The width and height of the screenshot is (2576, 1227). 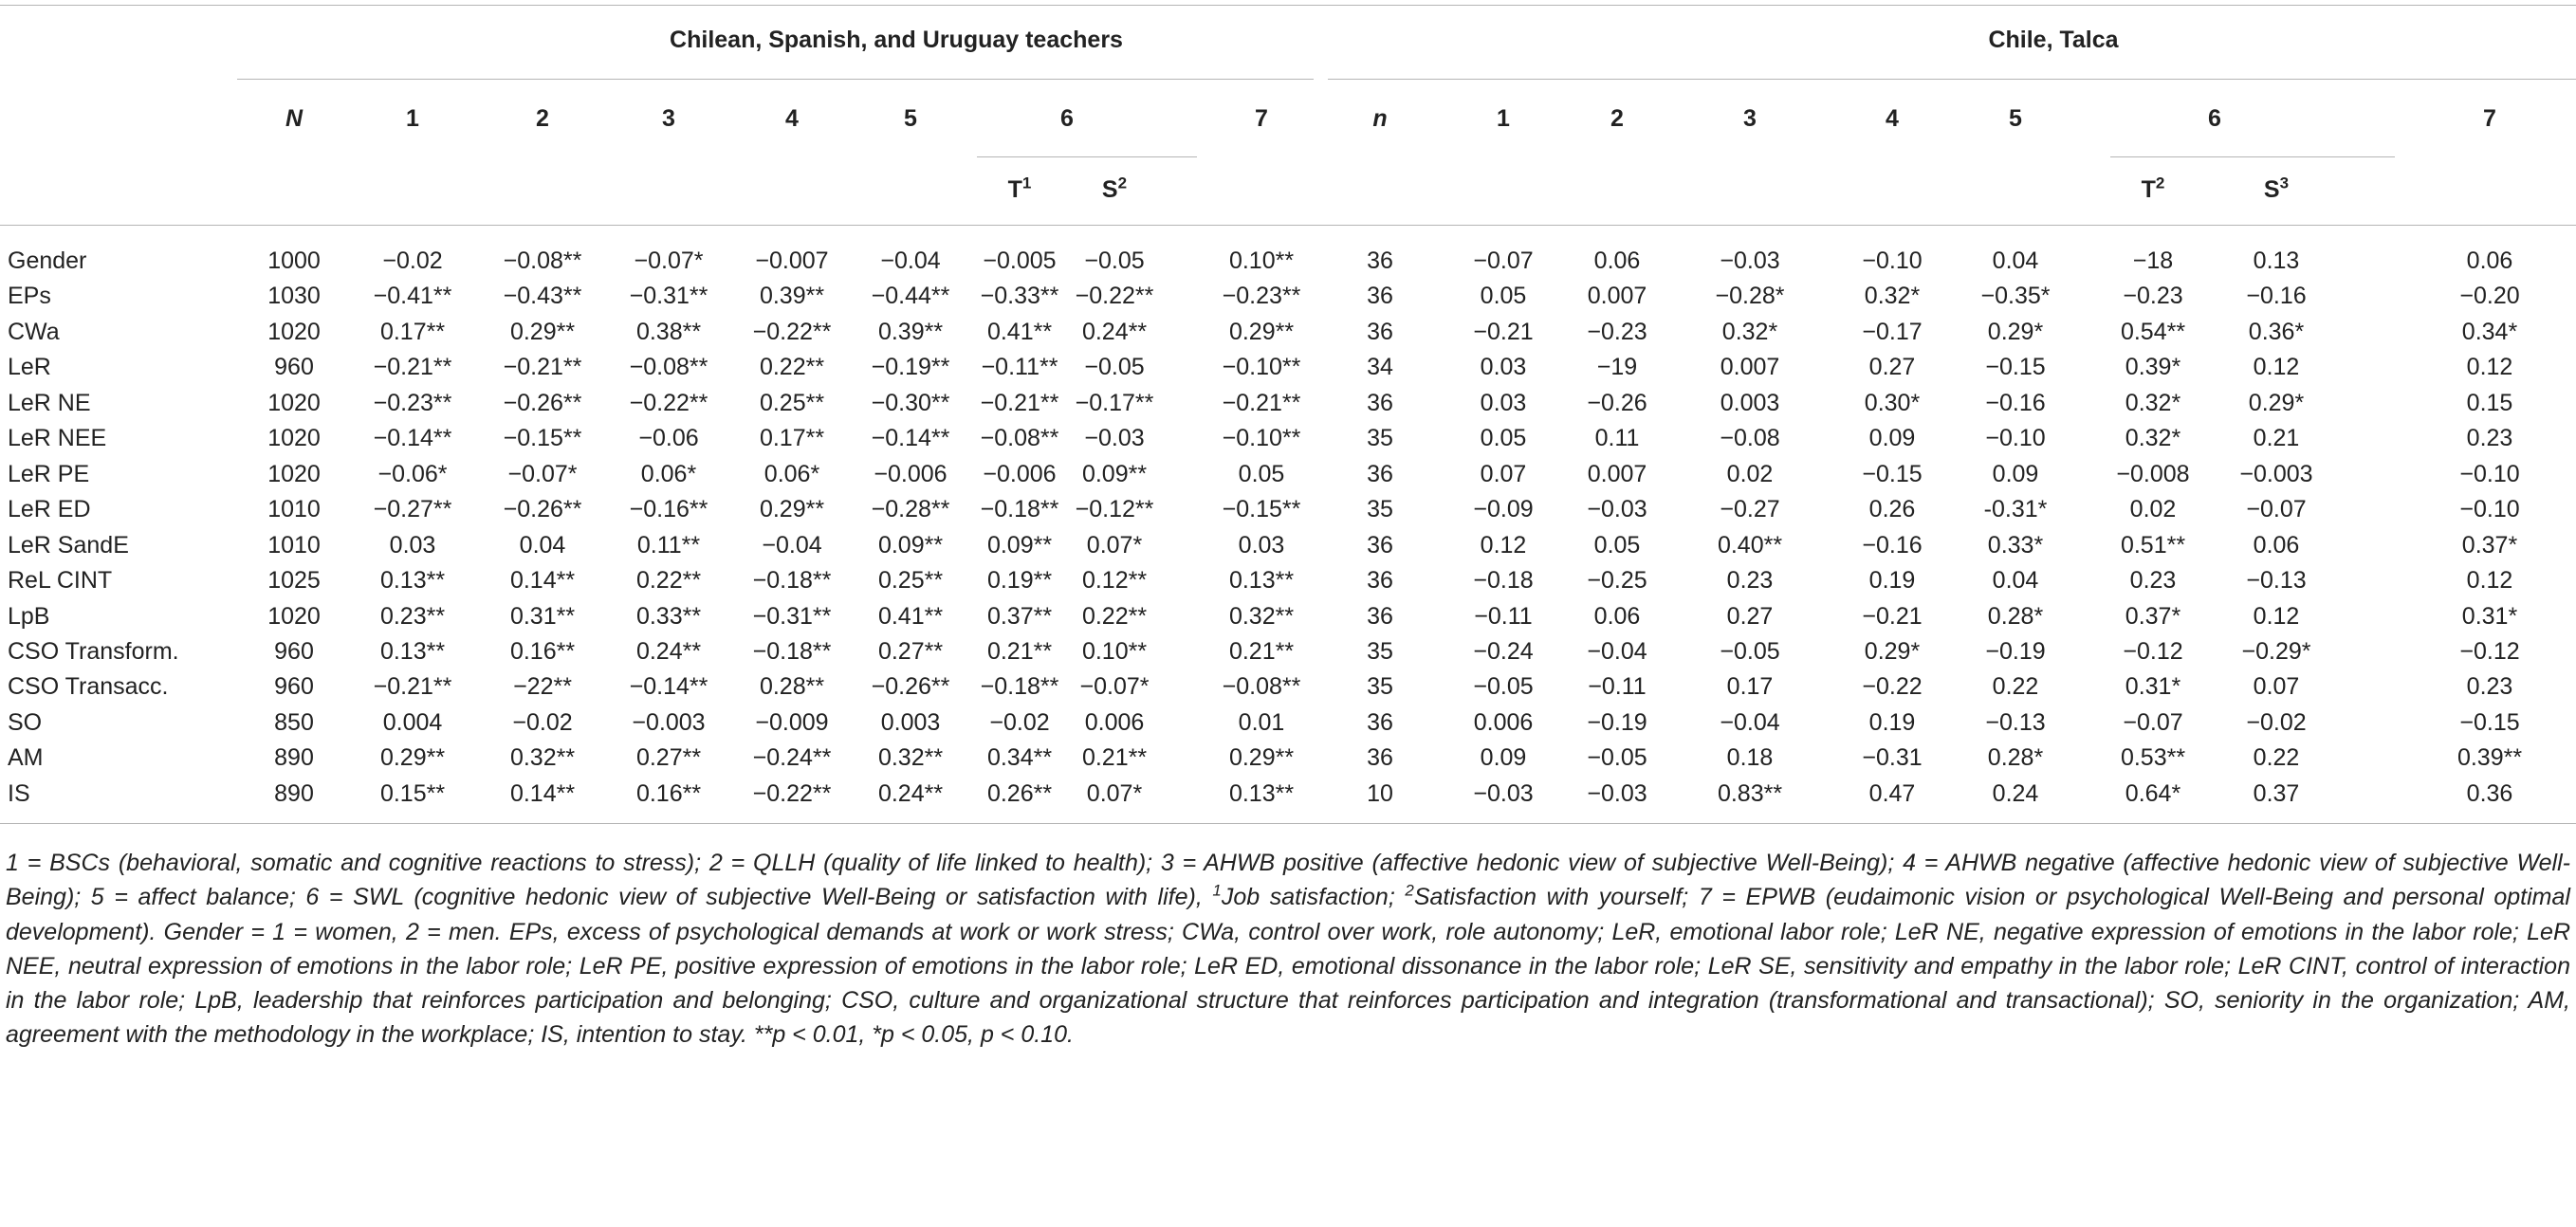 I want to click on cell: 0.28*, so click(x=2015, y=616).